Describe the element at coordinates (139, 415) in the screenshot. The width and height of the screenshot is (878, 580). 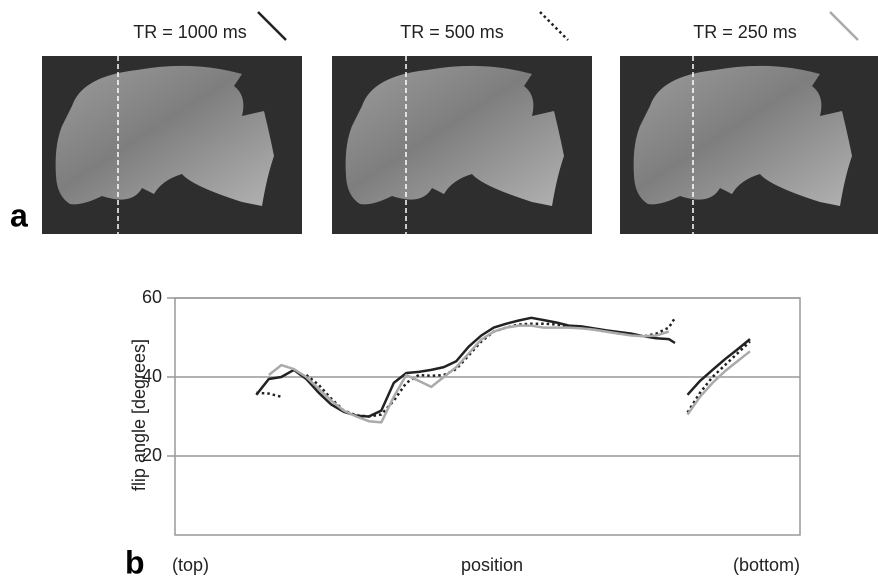
I see `y-axis-label: flip angle [degrees]` at that location.